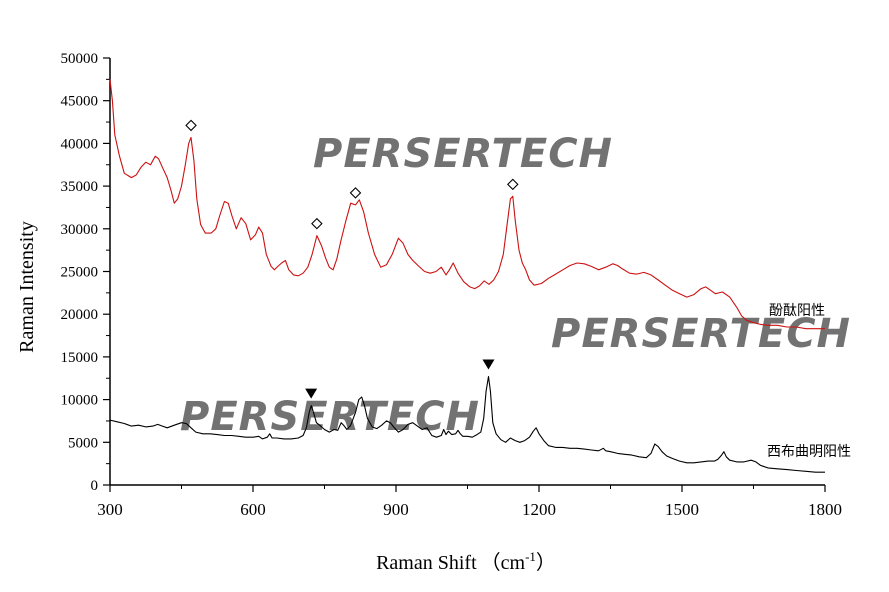 This screenshot has width=889, height=592. What do you see at coordinates (701, 334) in the screenshot?
I see `watermark-2: PERSERTECH` at bounding box center [701, 334].